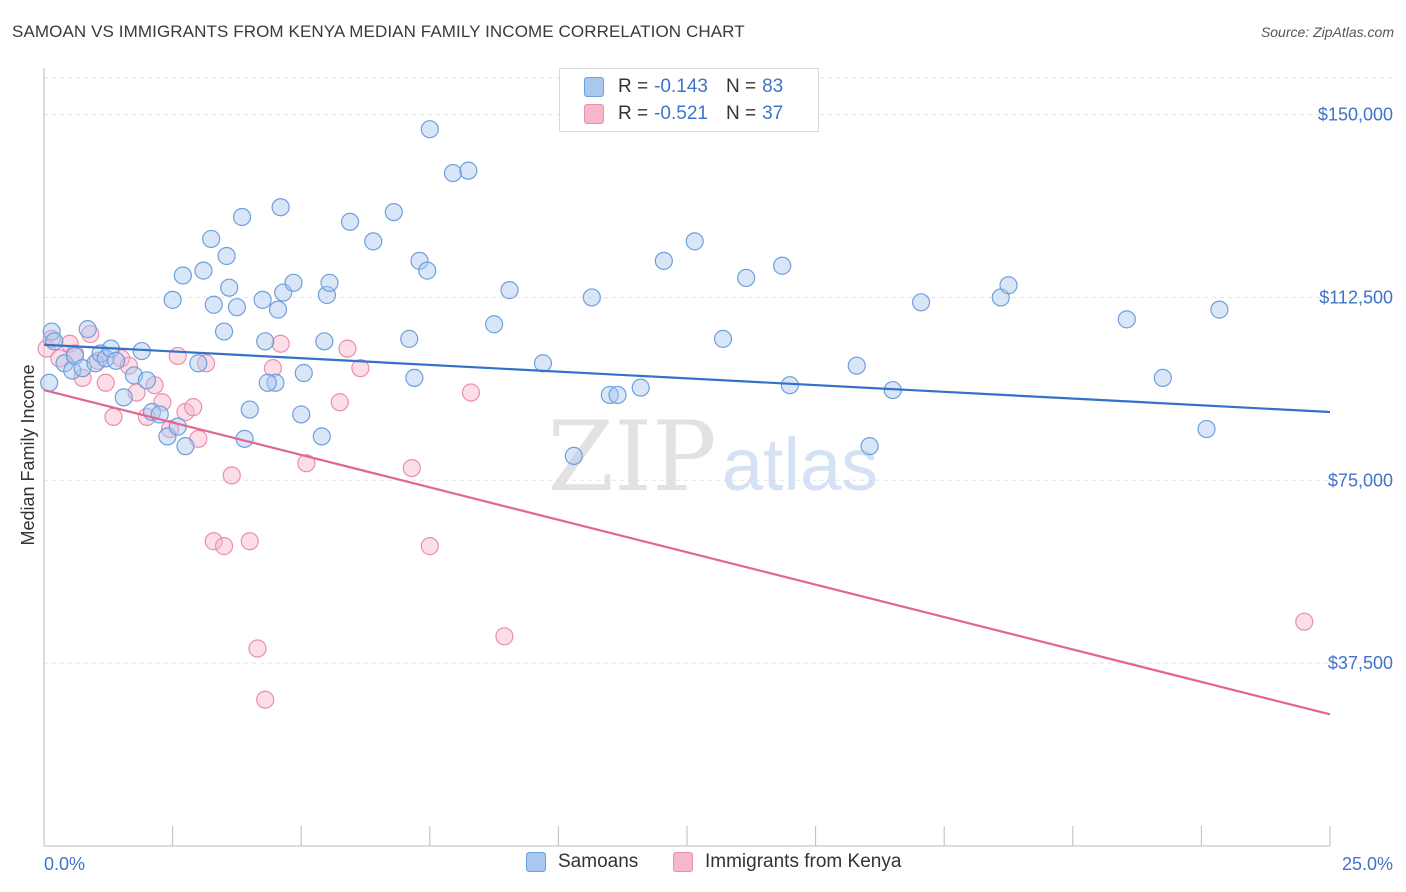  What do you see at coordinates (773, 113) in the screenshot?
I see `legend-n-value: 37` at bounding box center [773, 113].